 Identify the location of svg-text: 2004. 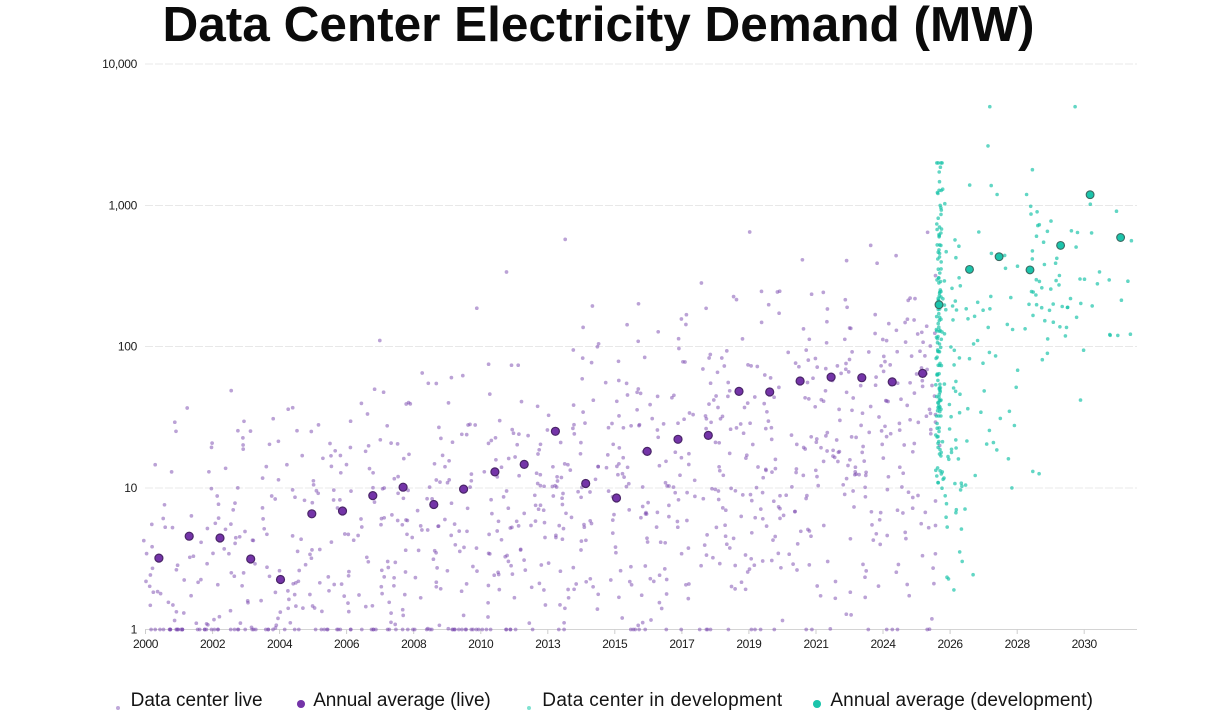
(280, 644).